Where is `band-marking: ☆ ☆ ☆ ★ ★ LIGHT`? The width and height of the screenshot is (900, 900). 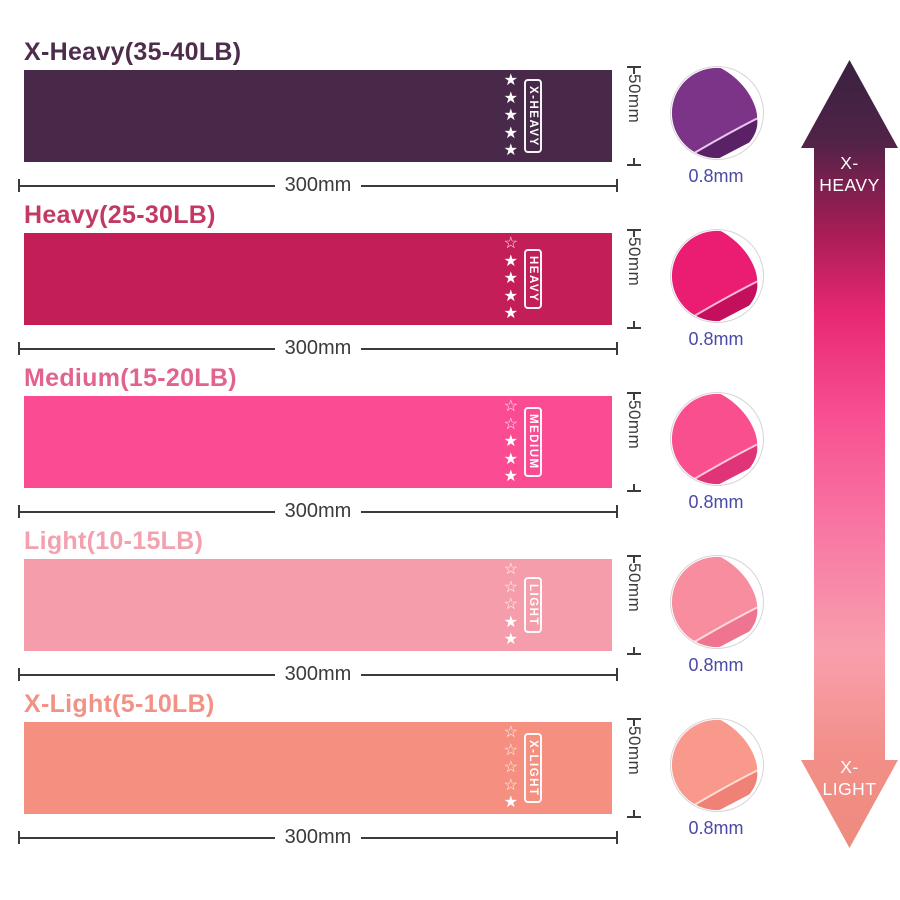 band-marking: ☆ ☆ ☆ ★ ★ LIGHT is located at coordinates (523, 605).